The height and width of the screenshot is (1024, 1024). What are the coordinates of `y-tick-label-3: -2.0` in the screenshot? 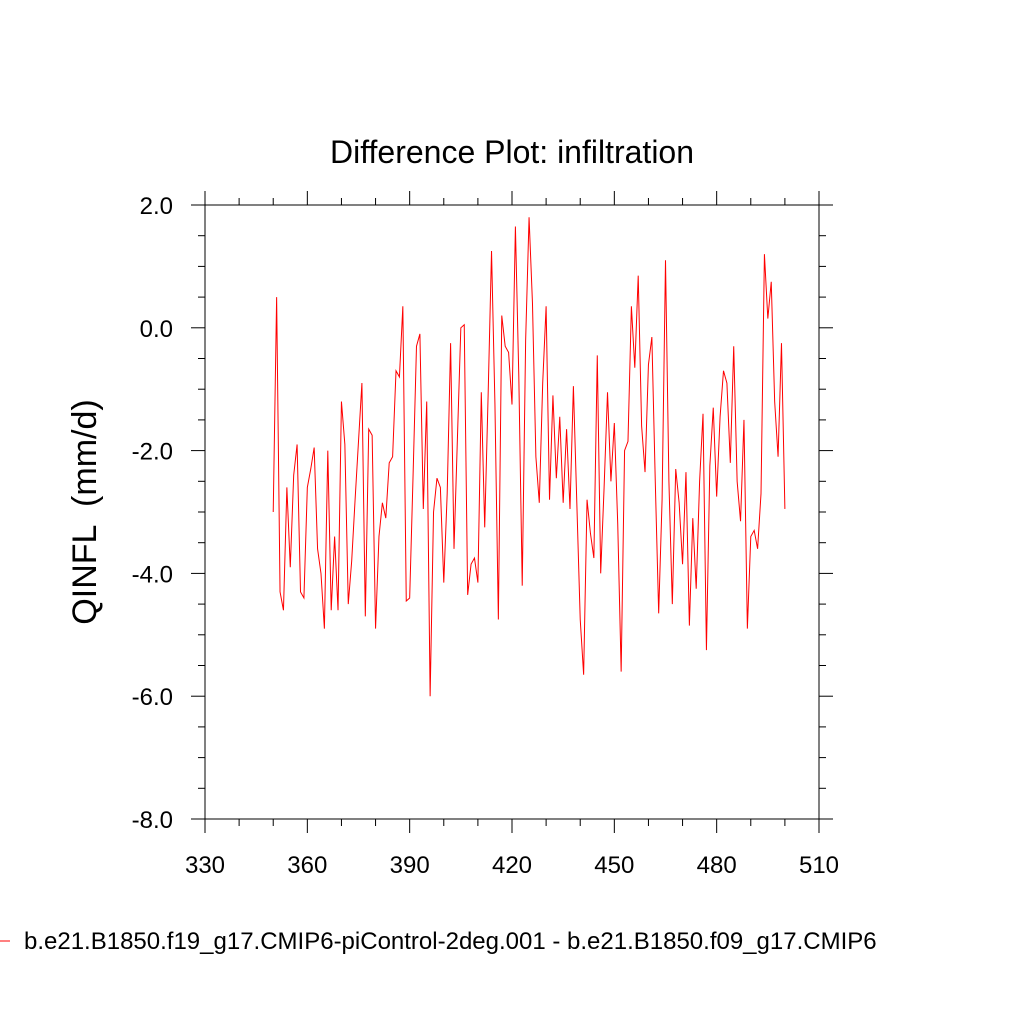 It's located at (152, 452).